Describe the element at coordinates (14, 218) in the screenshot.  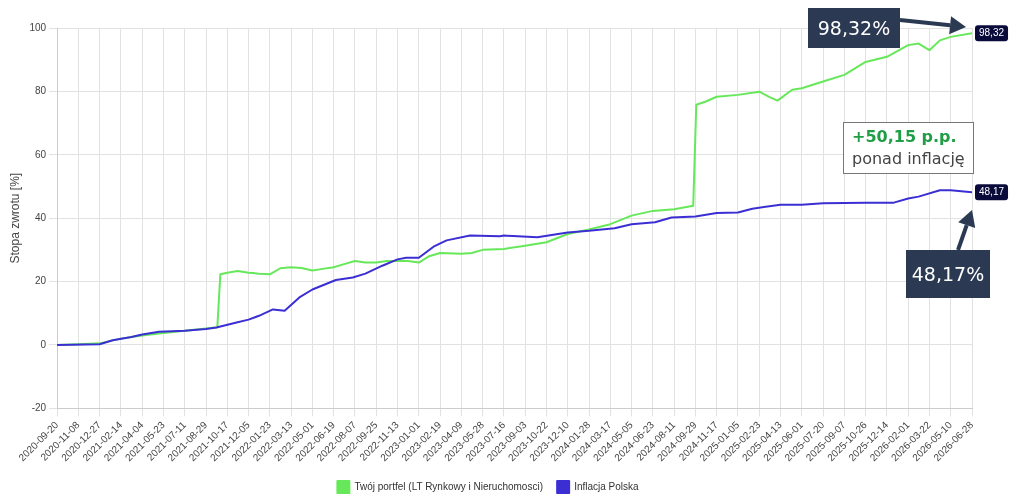
I see `y-axis-title: Stopa zwrotu [%]` at that location.